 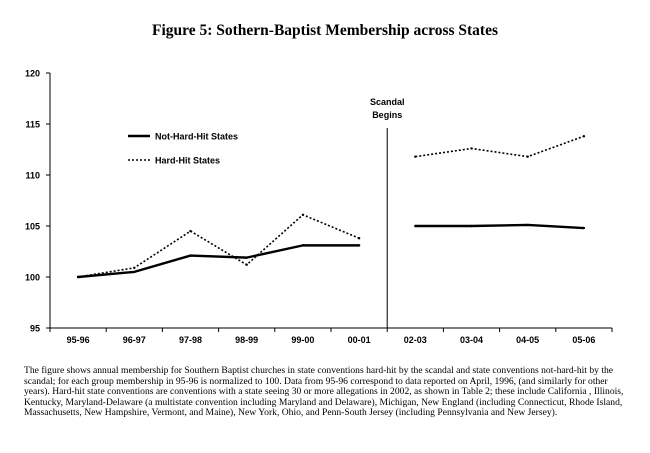 I want to click on y-axis-ticks: 95 100 105 110 115 120, so click(x=37, y=201).